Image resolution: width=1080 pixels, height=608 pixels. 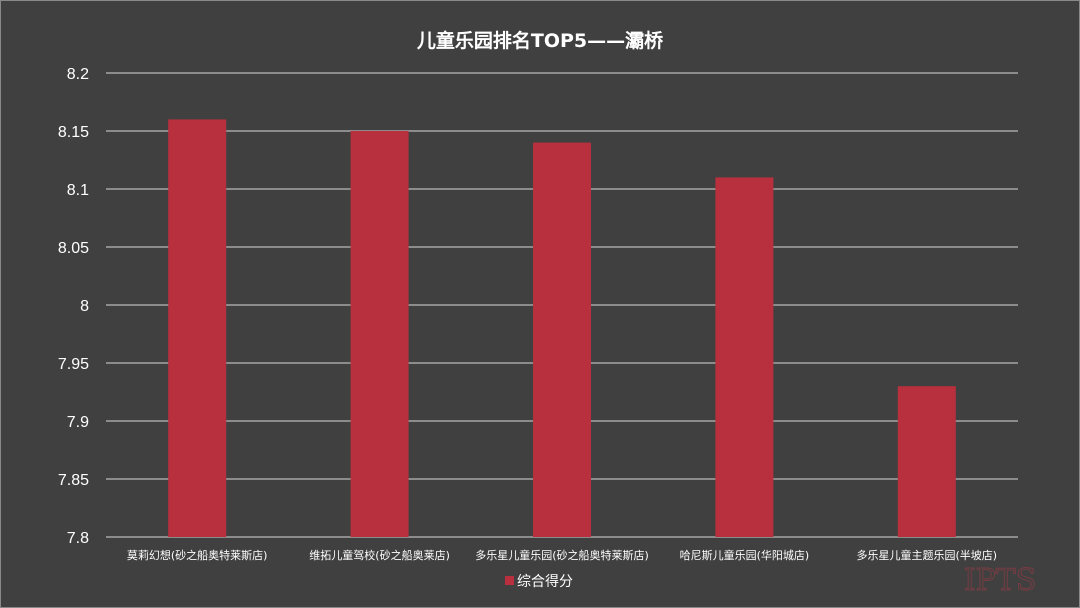 I want to click on y-tick-label: 7.9, so click(x=78, y=422).